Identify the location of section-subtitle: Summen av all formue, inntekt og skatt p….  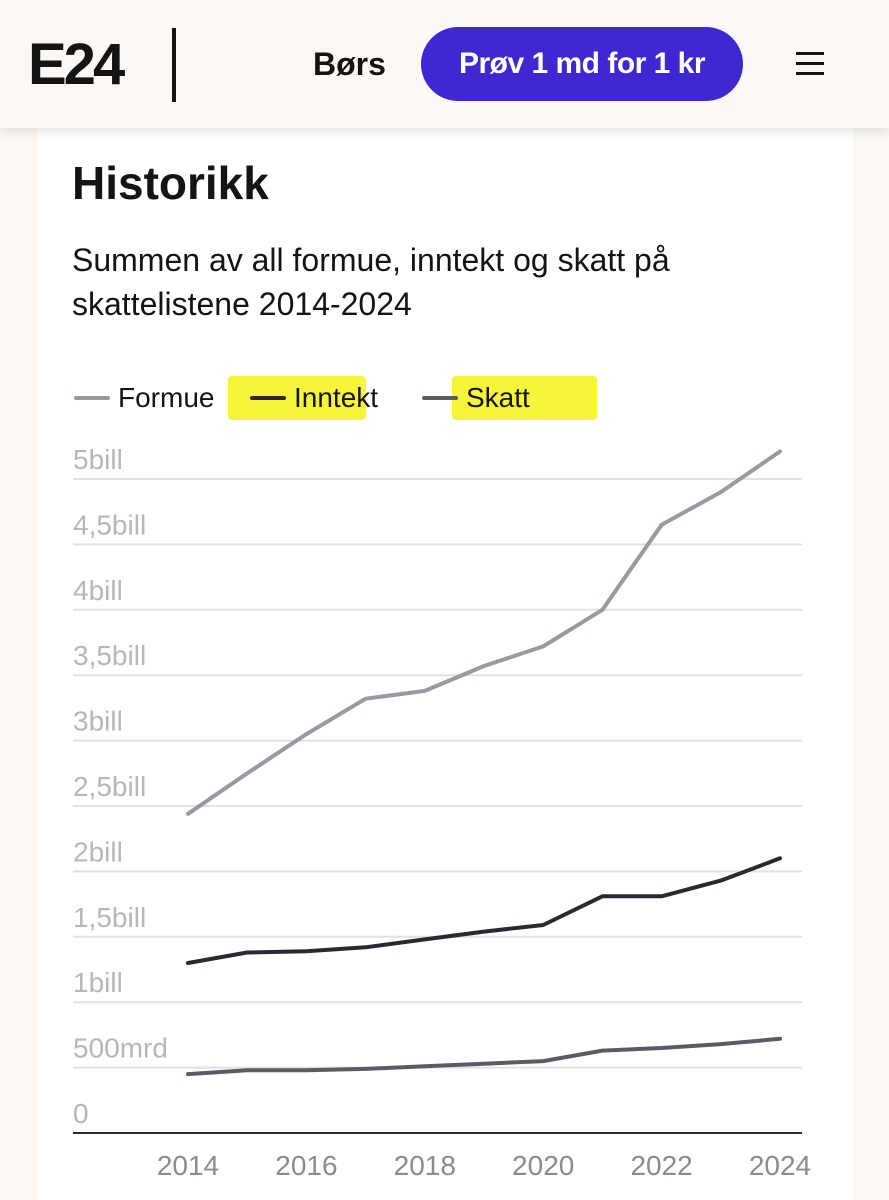
(371, 282).